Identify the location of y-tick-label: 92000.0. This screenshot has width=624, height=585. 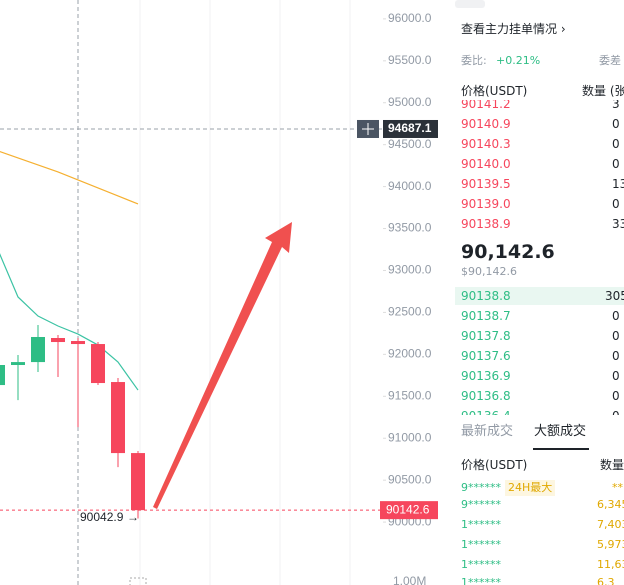
(410, 354).